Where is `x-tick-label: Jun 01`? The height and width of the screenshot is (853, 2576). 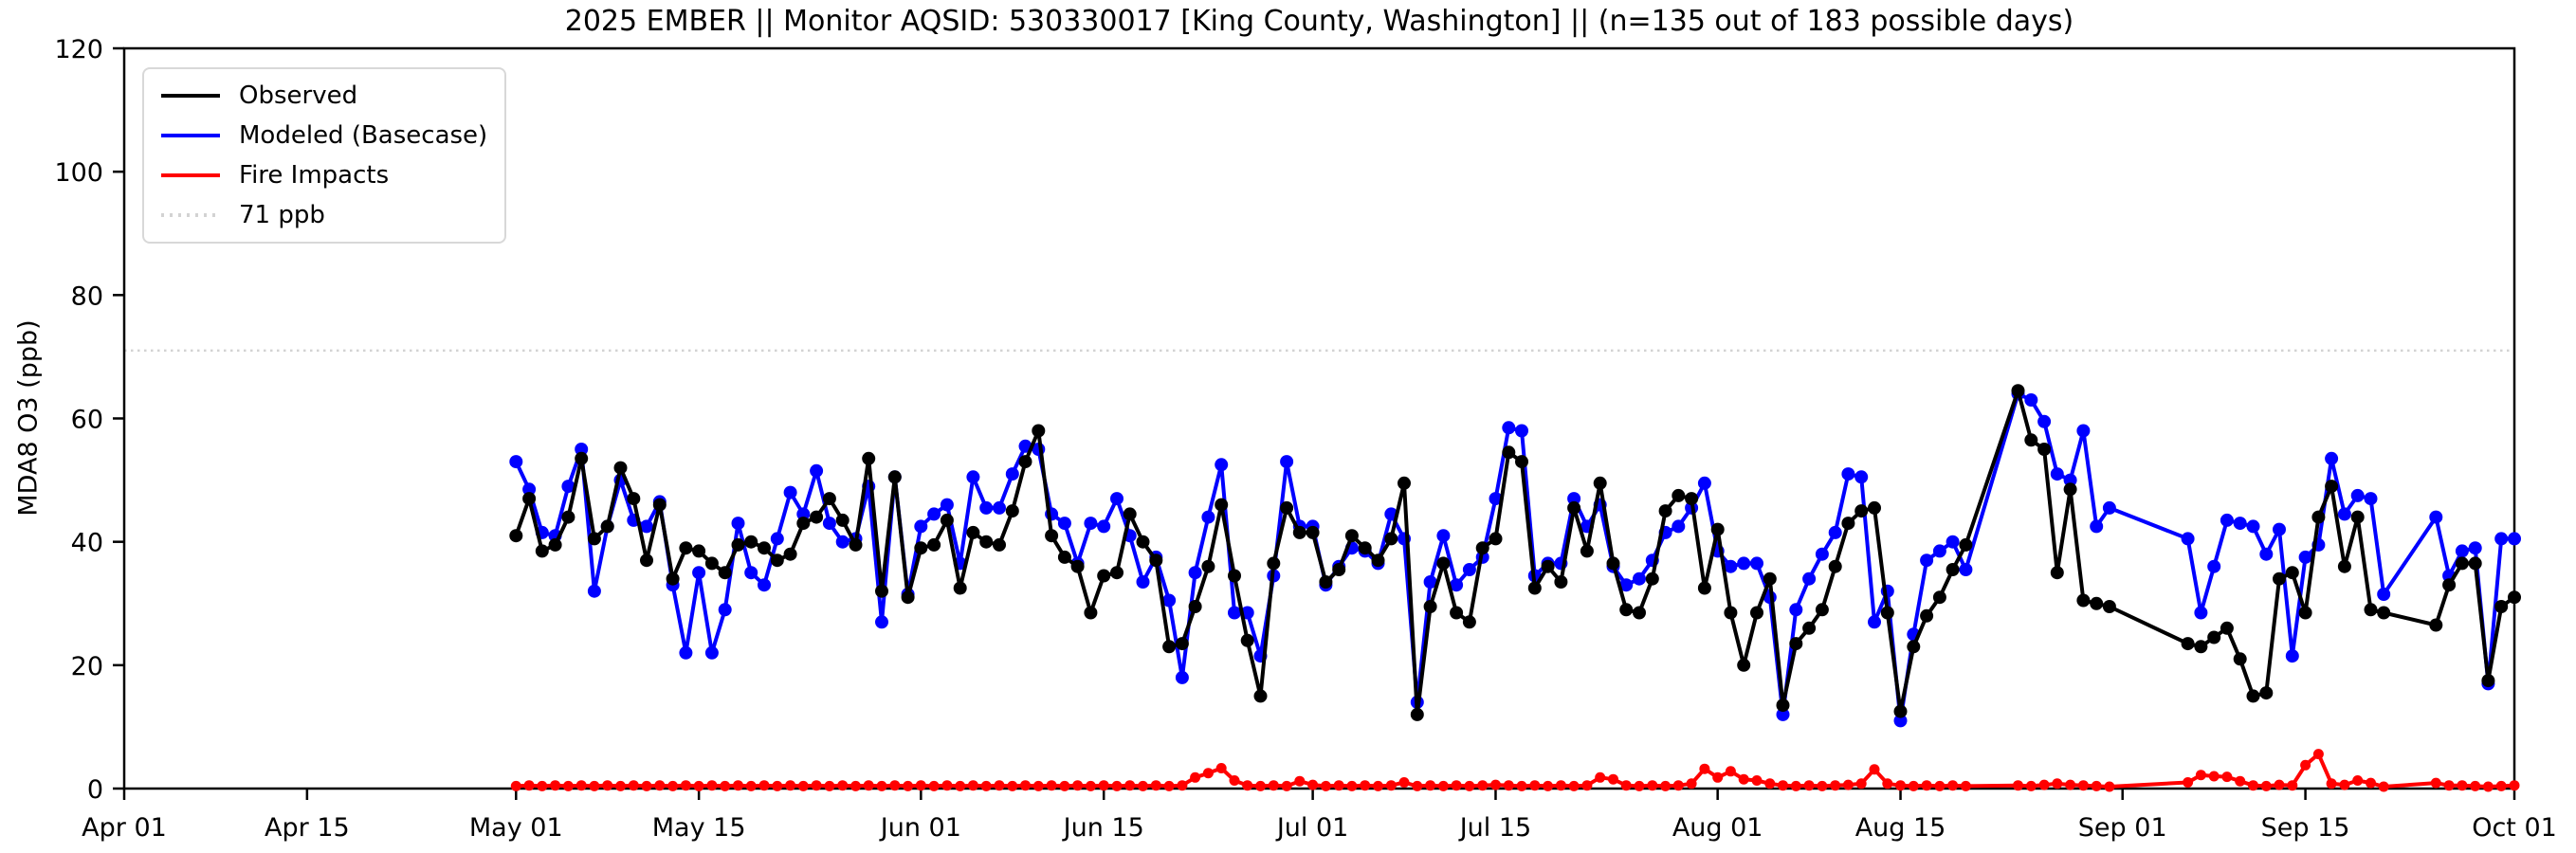 x-tick-label: Jun 01 is located at coordinates (920, 828).